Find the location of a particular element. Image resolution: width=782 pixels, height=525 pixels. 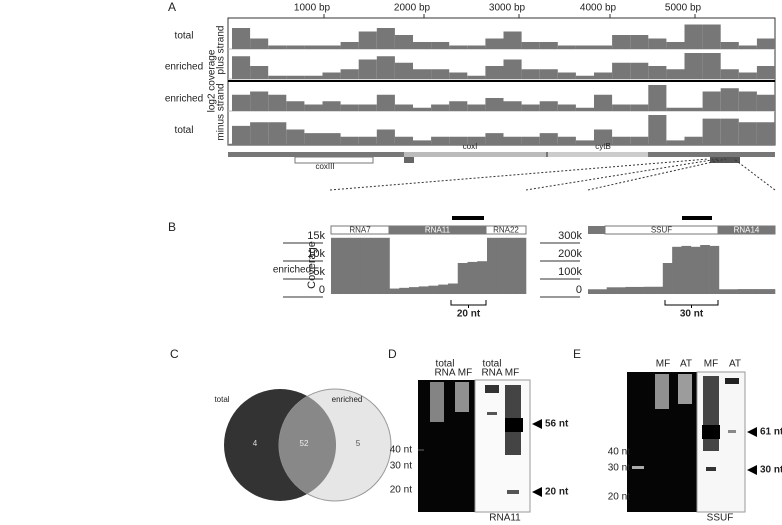

gene-label: RNA11 is located at coordinates (438, 230).